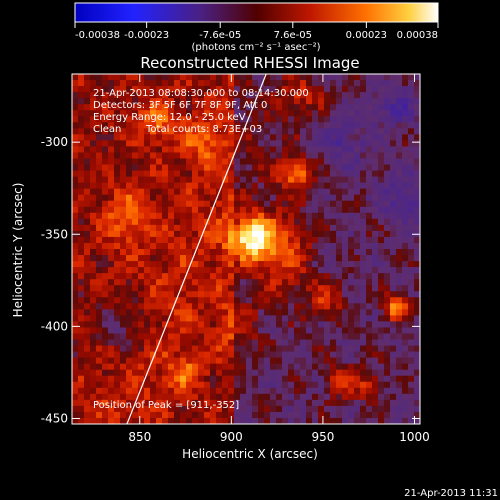  What do you see at coordinates (414, 437) in the screenshot?
I see `x-tick-label: 1000` at bounding box center [414, 437].